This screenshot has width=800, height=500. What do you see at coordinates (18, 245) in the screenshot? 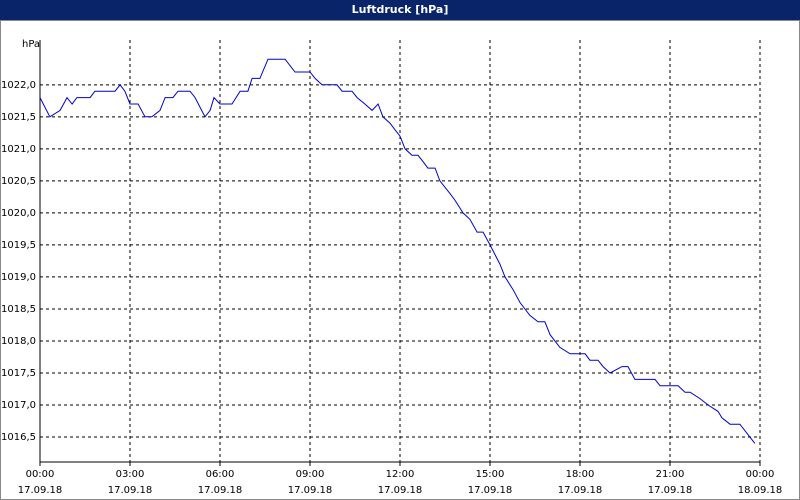
I see `y-tick-label: 1019,5` at bounding box center [18, 245].